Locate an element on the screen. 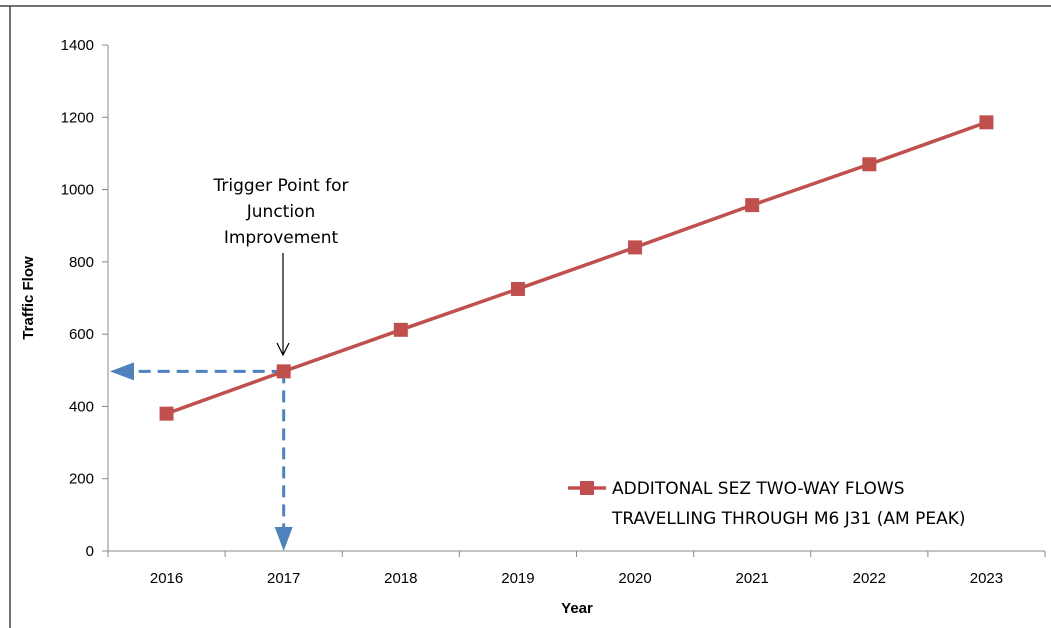 The height and width of the screenshot is (628, 1051). x-tick-label: 2016 is located at coordinates (166, 578).